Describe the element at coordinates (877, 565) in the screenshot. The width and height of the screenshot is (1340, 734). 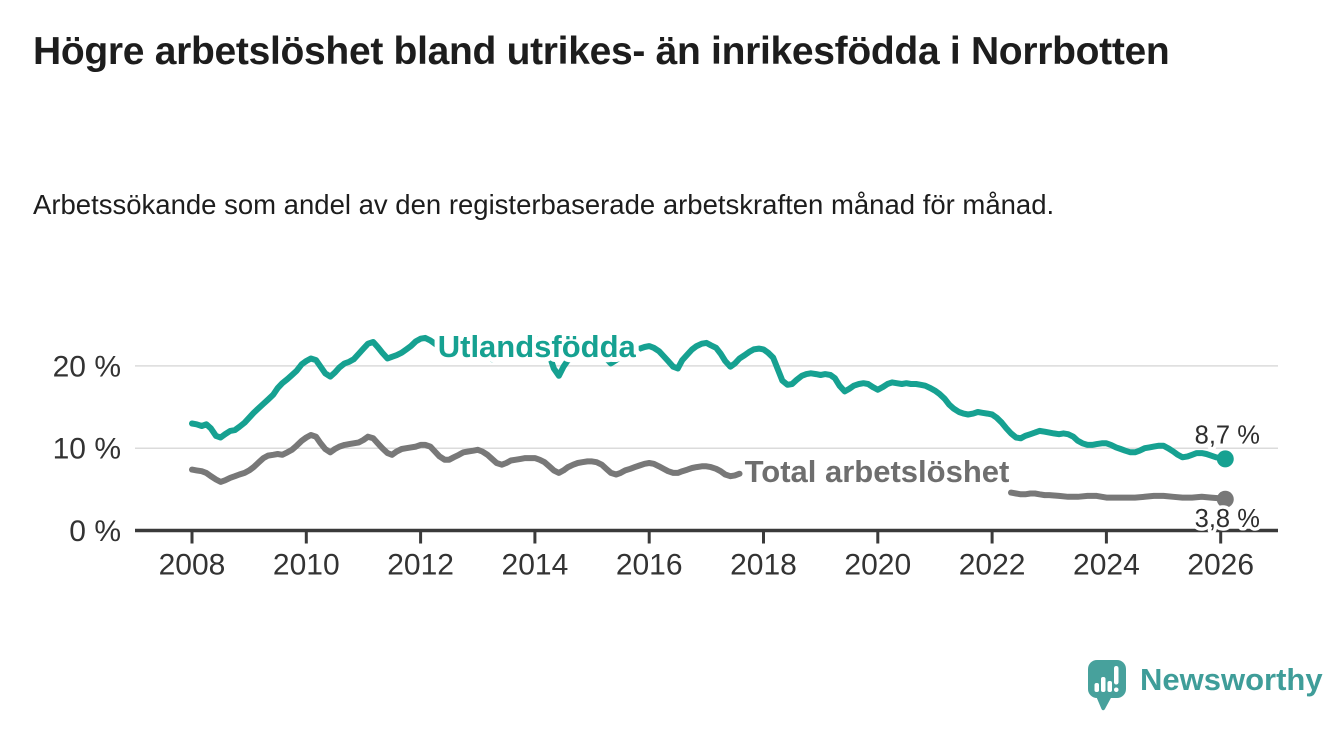
I see `x-tick-label: 2020` at that location.